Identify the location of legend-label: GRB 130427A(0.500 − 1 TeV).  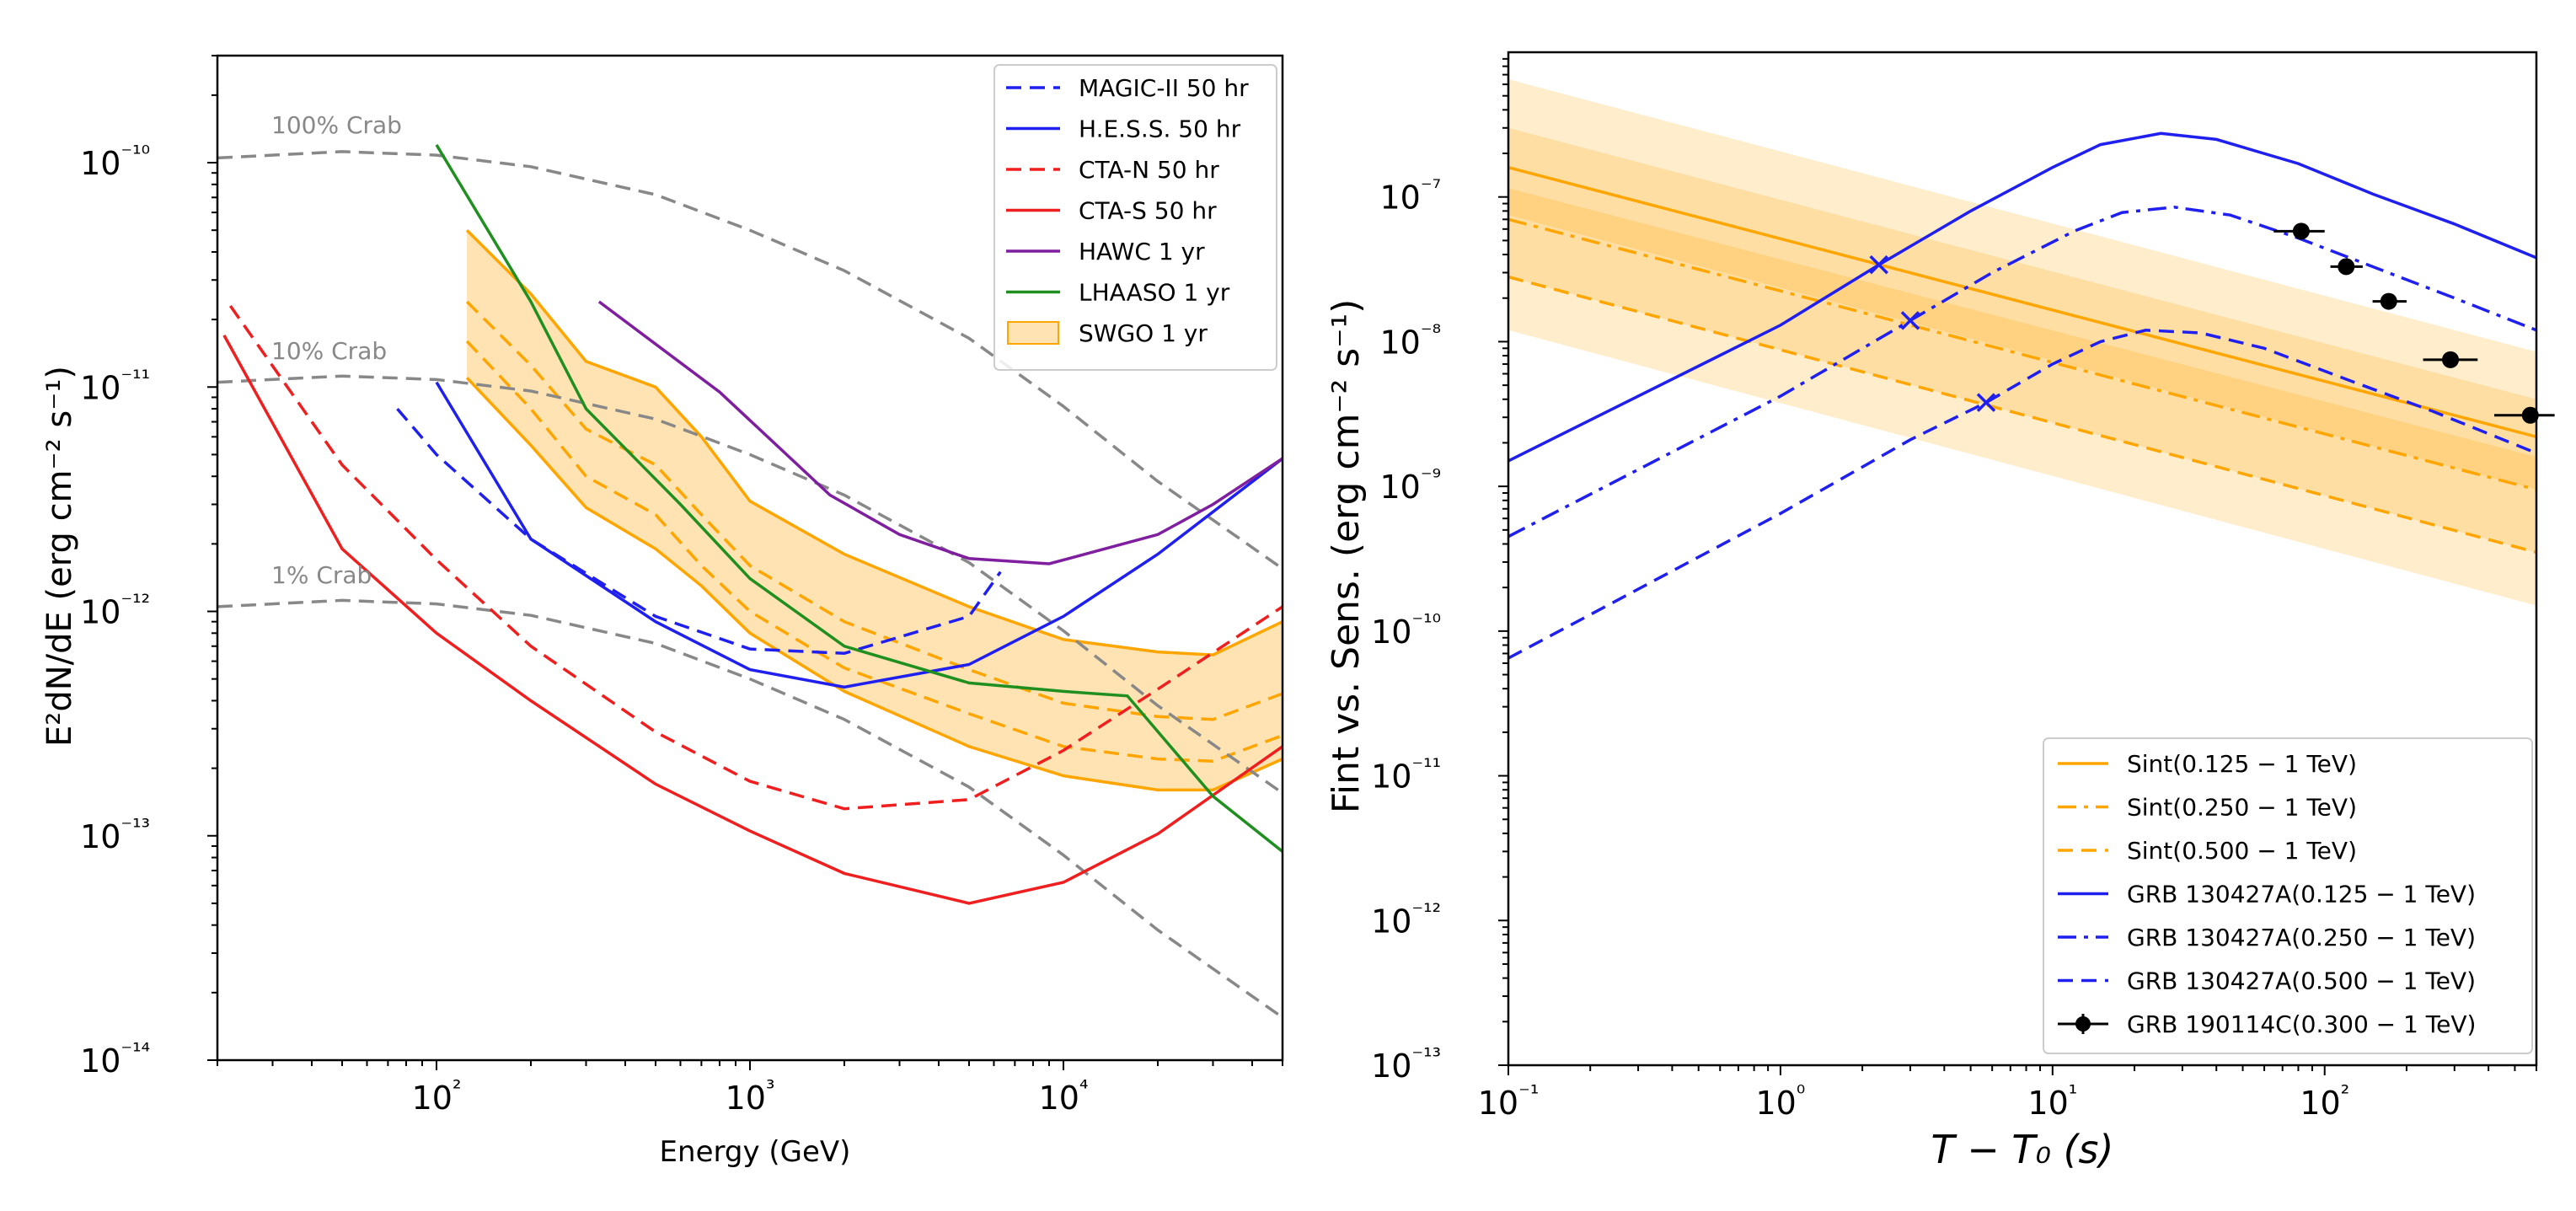
(2302, 981).